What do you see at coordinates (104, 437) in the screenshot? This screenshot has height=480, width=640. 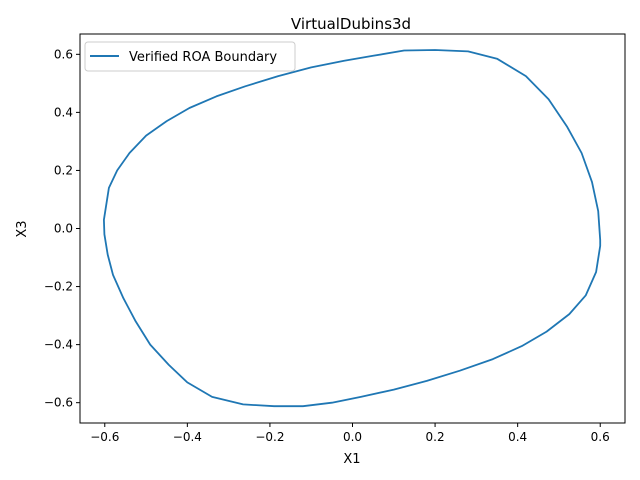 I see `x-tick-label: −0.6` at bounding box center [104, 437].